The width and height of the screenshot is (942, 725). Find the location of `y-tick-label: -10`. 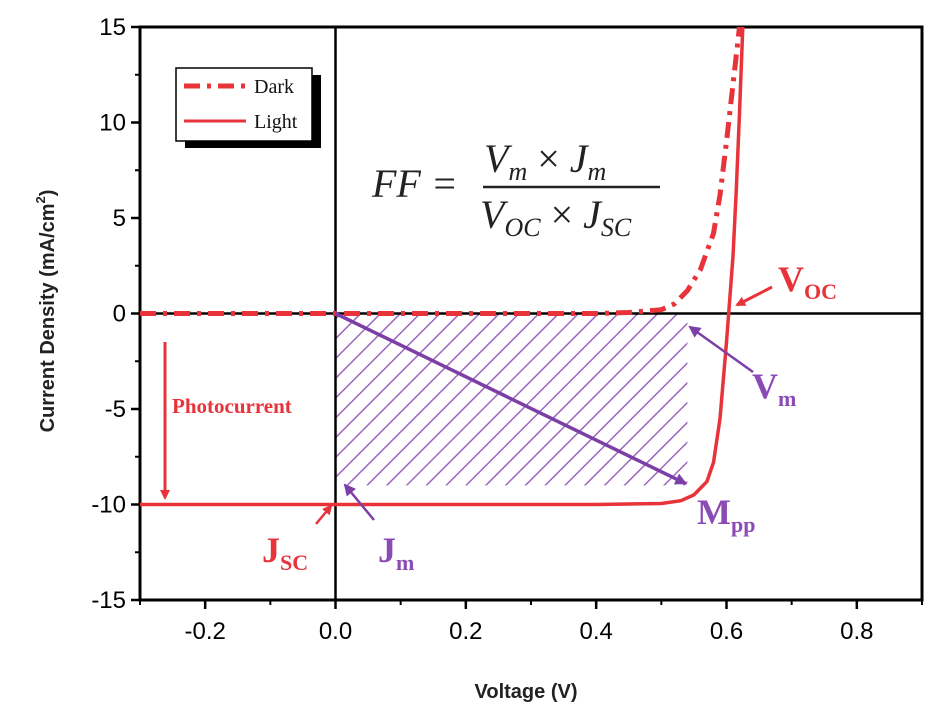

y-tick-label: -10 is located at coordinates (108, 505).